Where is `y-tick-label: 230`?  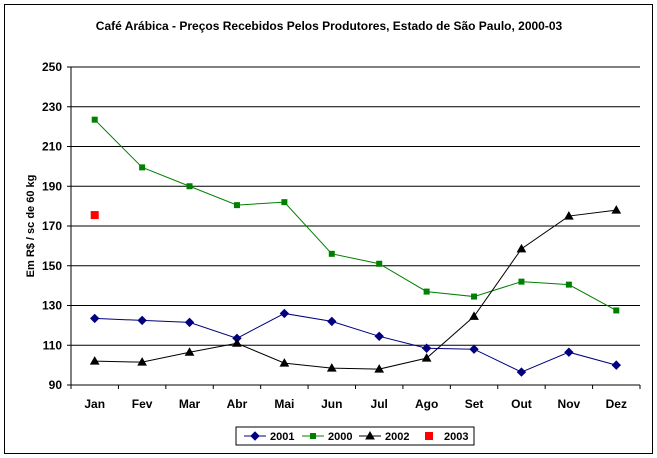
y-tick-label: 230 is located at coordinates (52, 107).